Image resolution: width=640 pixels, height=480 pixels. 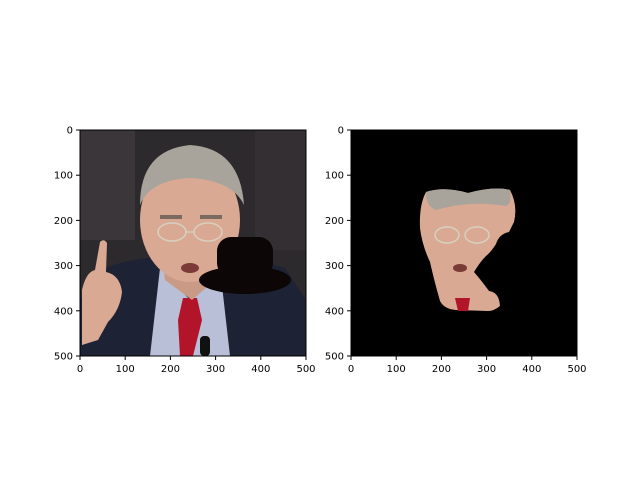 I want to click on hat-icon, so click(x=245, y=265).